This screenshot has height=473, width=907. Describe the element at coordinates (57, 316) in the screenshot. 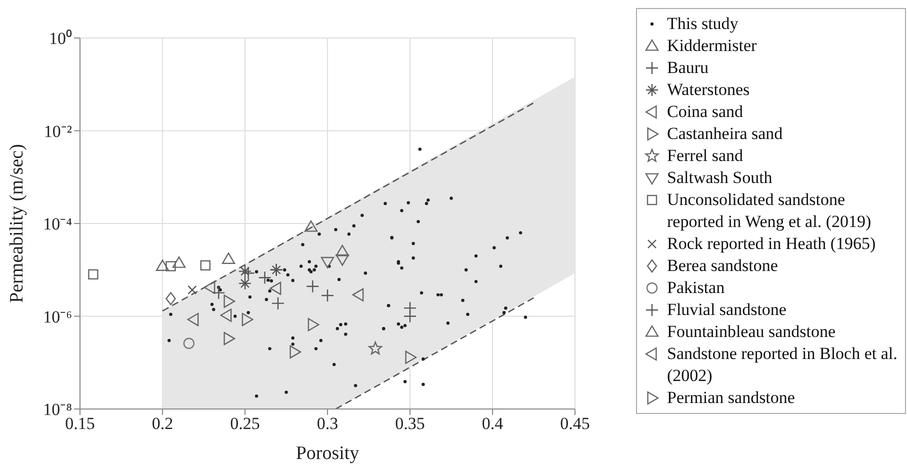

I see `y-tick-label: 10⁻⁶` at that location.